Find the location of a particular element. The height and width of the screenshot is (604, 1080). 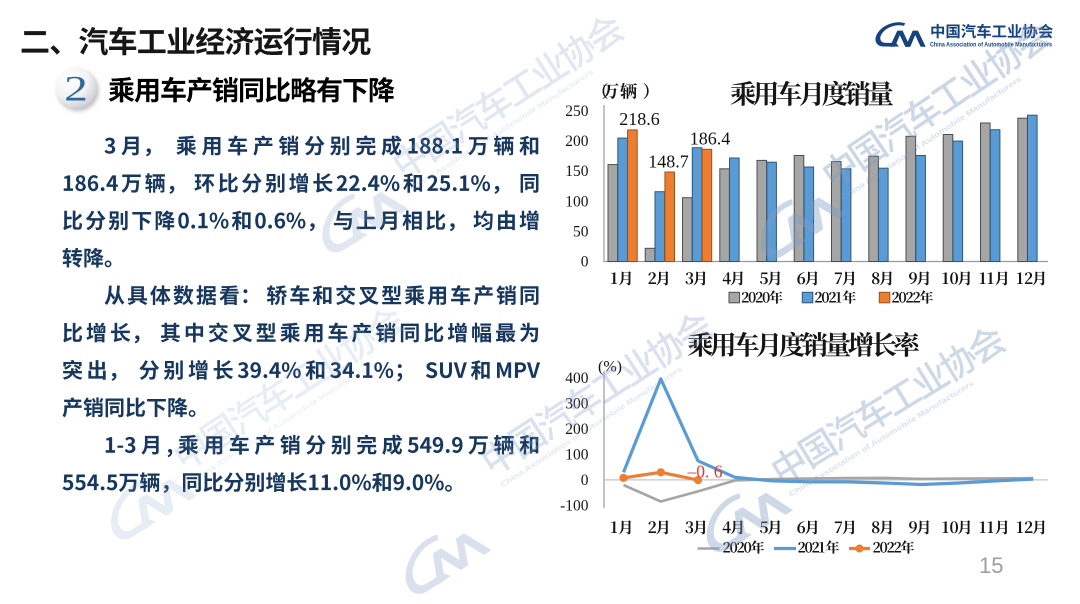

svg-text: -100 is located at coordinates (574, 505).